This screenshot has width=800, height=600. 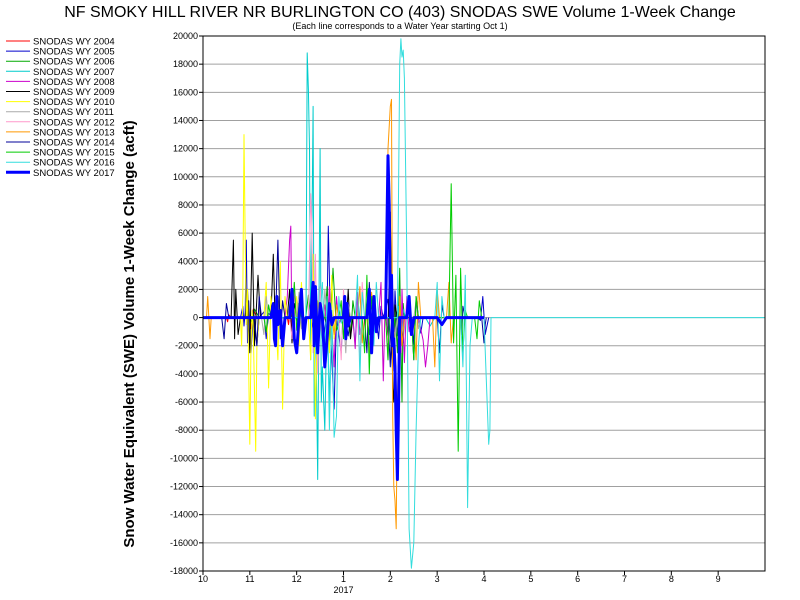 What do you see at coordinates (343, 579) in the screenshot?
I see `x-tick-label: 1` at bounding box center [343, 579].